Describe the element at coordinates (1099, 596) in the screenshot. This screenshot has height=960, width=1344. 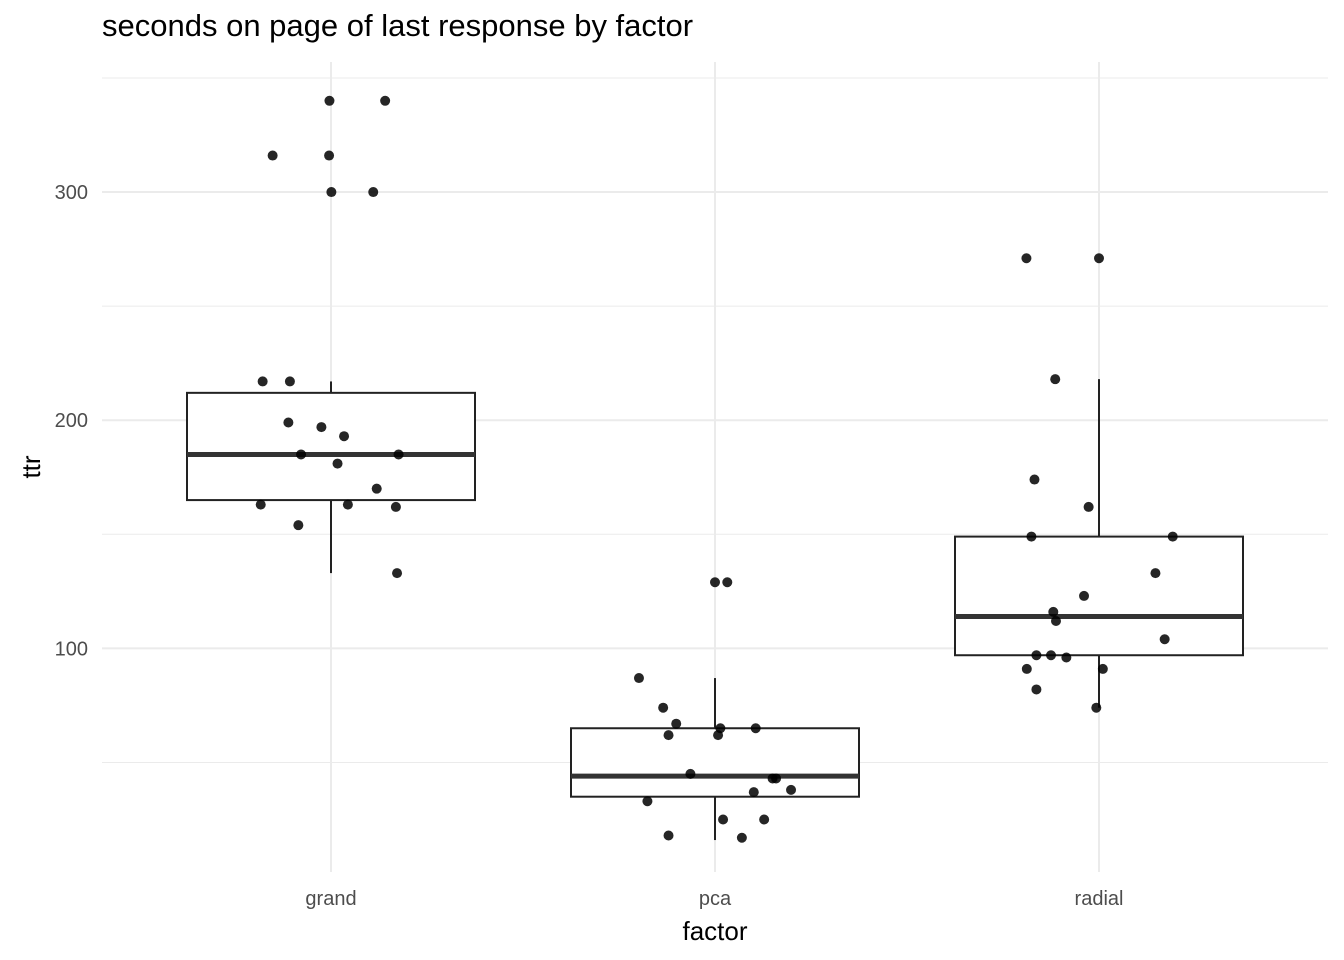
I see `box-radial` at that location.